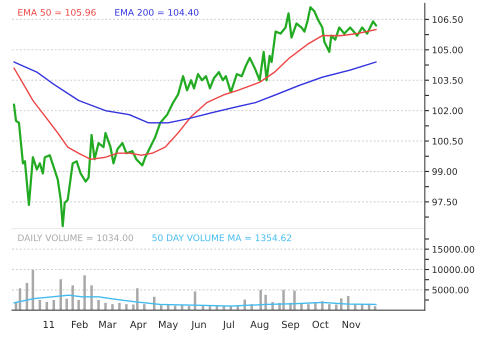 The width and height of the screenshot is (480, 339). What do you see at coordinates (222, 238) in the screenshot?
I see `text: 50 DAY VOLUME MA = 1354.62` at bounding box center [222, 238].